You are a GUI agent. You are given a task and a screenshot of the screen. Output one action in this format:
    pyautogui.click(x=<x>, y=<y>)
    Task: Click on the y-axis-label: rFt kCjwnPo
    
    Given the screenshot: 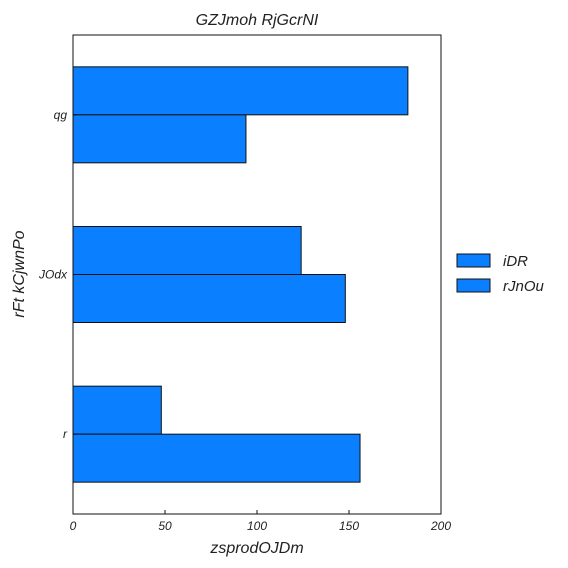 What is the action you would take?
    pyautogui.click(x=19, y=273)
    